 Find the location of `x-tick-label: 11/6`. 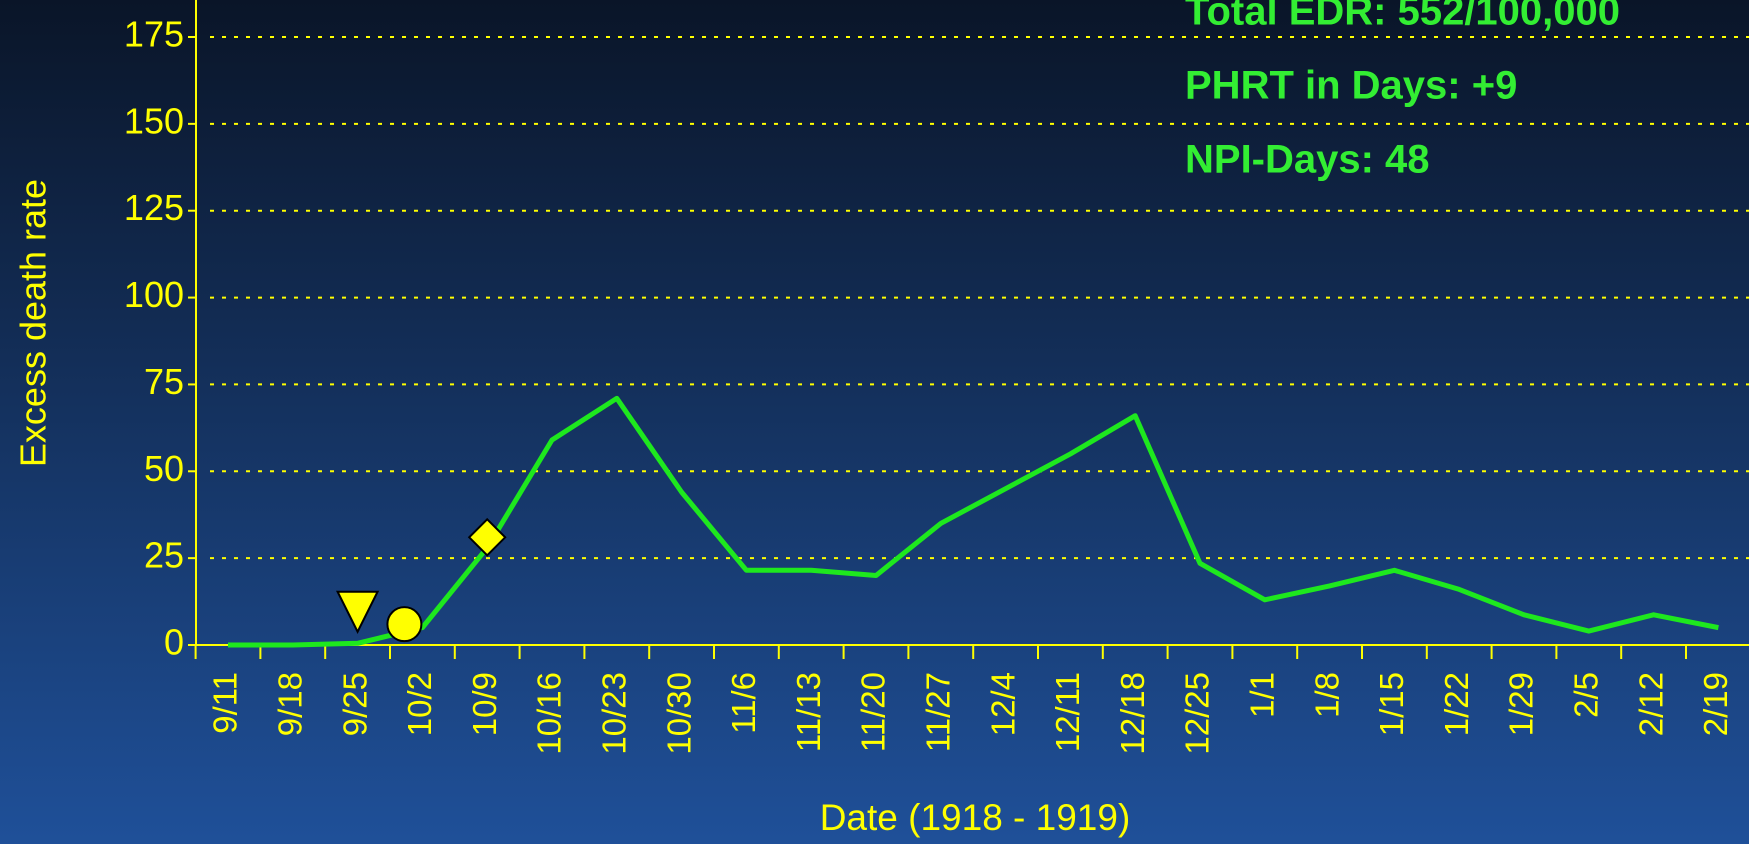

x-tick-label: 11/6 is located at coordinates (743, 703).